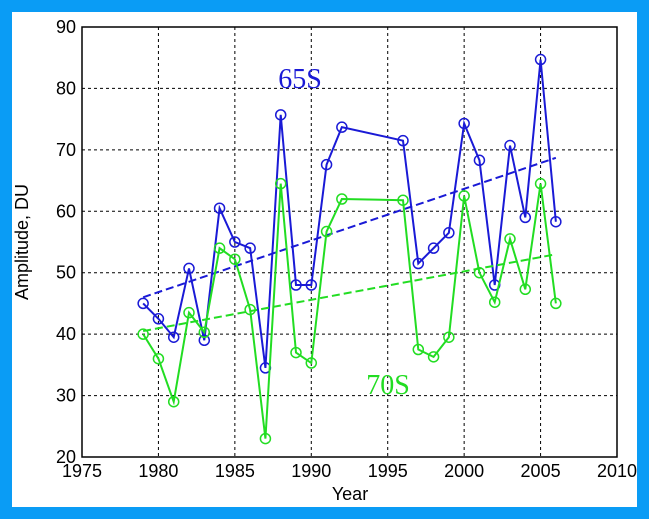 This screenshot has height=519, width=649. What do you see at coordinates (235, 471) in the screenshot?
I see `x-tick-label: 1985` at bounding box center [235, 471].